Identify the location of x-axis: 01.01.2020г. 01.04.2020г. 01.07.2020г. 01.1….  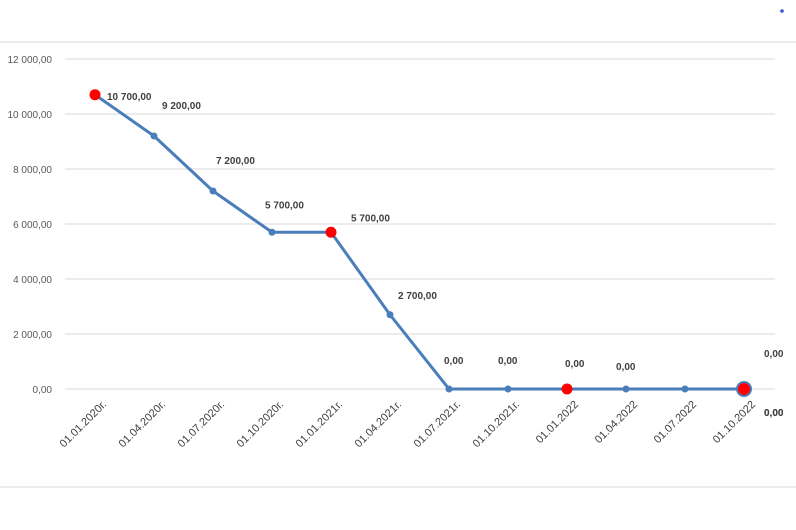
(408, 424).